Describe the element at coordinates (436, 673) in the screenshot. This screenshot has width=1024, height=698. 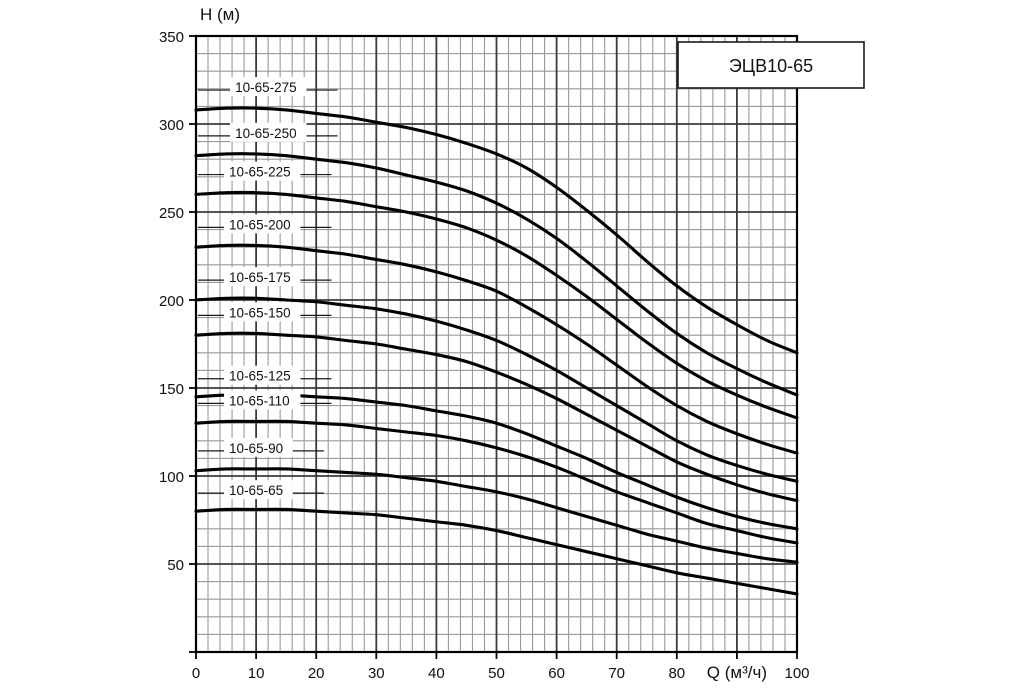
I see `x-axis-tick-label: 40` at that location.